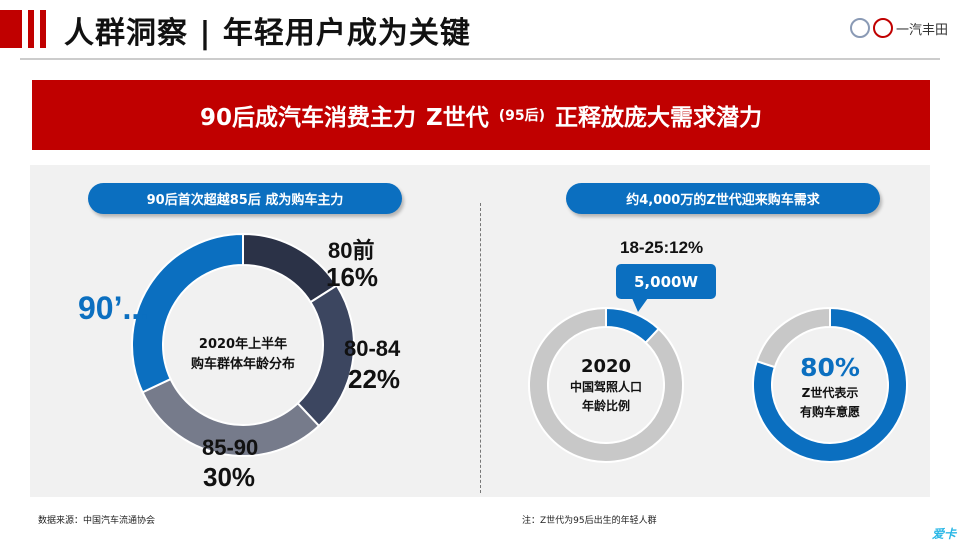 The height and width of the screenshot is (542, 960). Describe the element at coordinates (308, 118) in the screenshot. I see `banner-text: 90后成汽车消费主力` at that location.